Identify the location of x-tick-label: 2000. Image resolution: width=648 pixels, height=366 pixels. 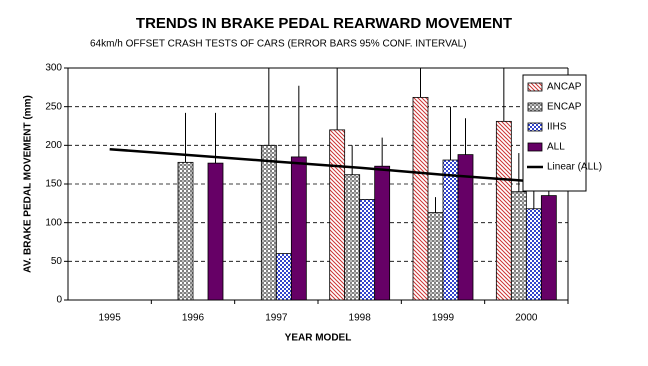
(526, 318).